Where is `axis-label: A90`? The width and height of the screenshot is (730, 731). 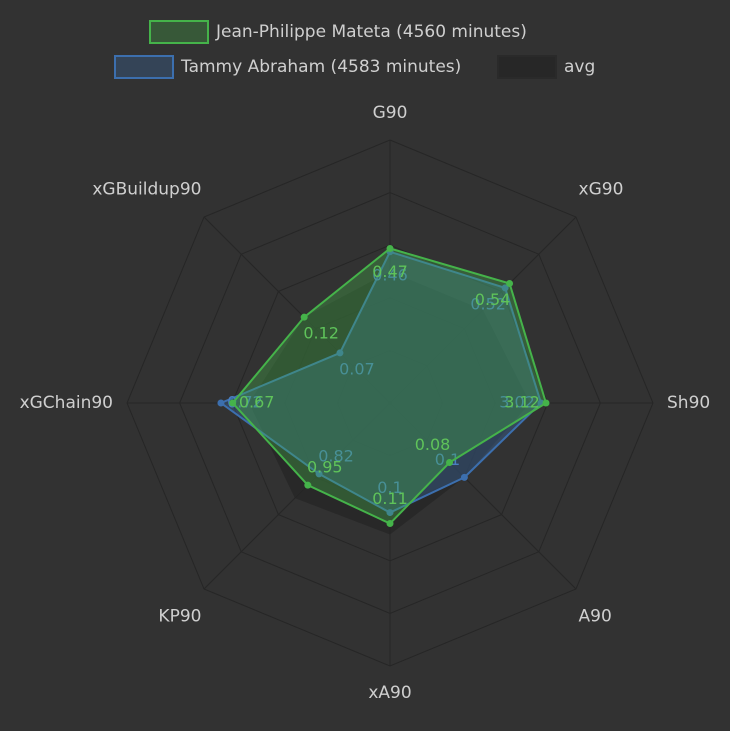
axis-label: A90 is located at coordinates (595, 617).